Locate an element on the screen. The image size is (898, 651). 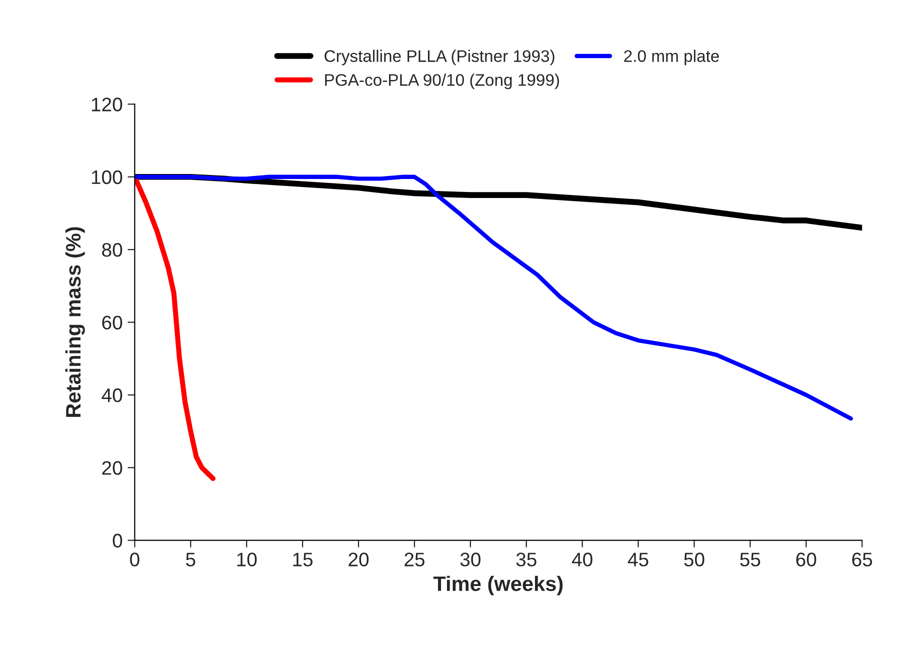
x-tick-label: 55 is located at coordinates (750, 559).